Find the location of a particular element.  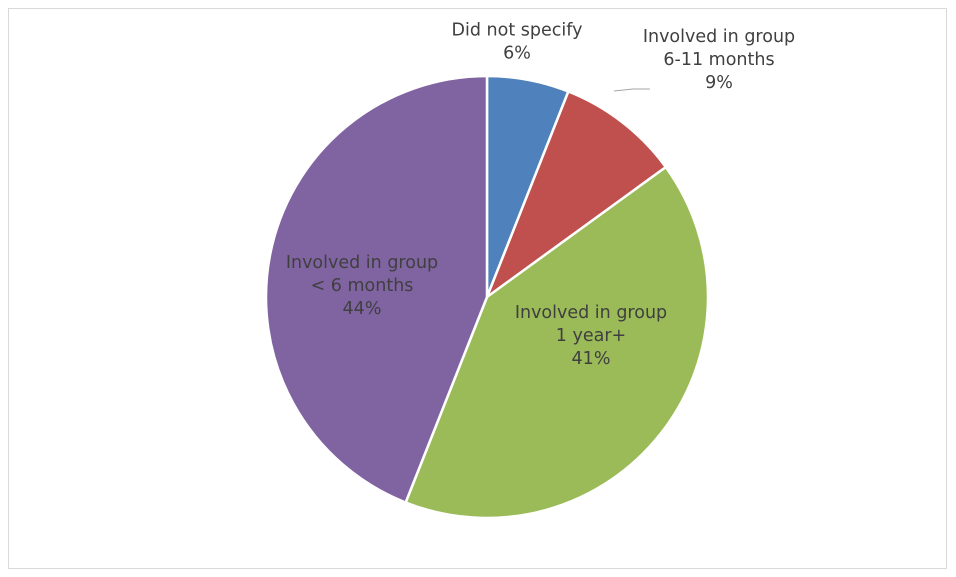

data-label-text: < 6 months is located at coordinates (362, 286).